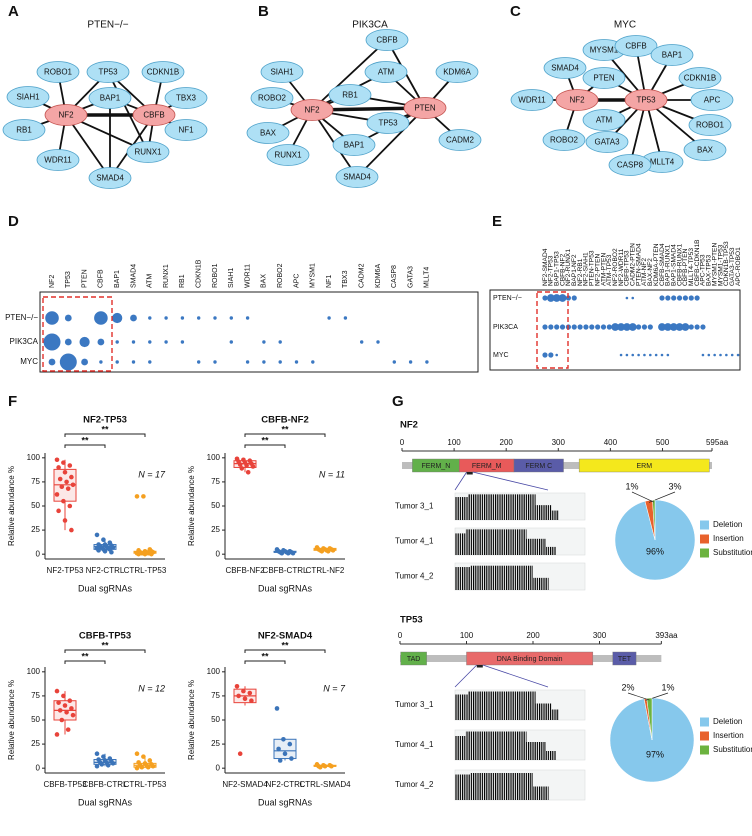  I want to click on row-label: MYC, so click(29, 361).